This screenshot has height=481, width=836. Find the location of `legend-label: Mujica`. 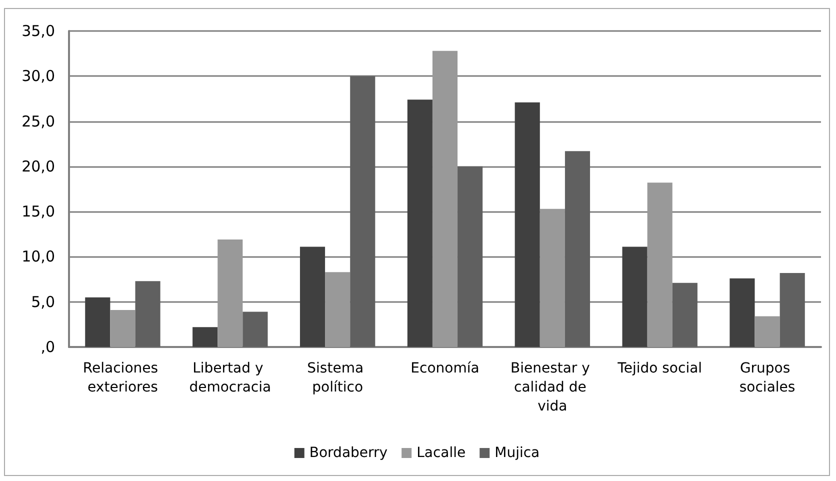

legend-label: Mujica is located at coordinates (517, 453).